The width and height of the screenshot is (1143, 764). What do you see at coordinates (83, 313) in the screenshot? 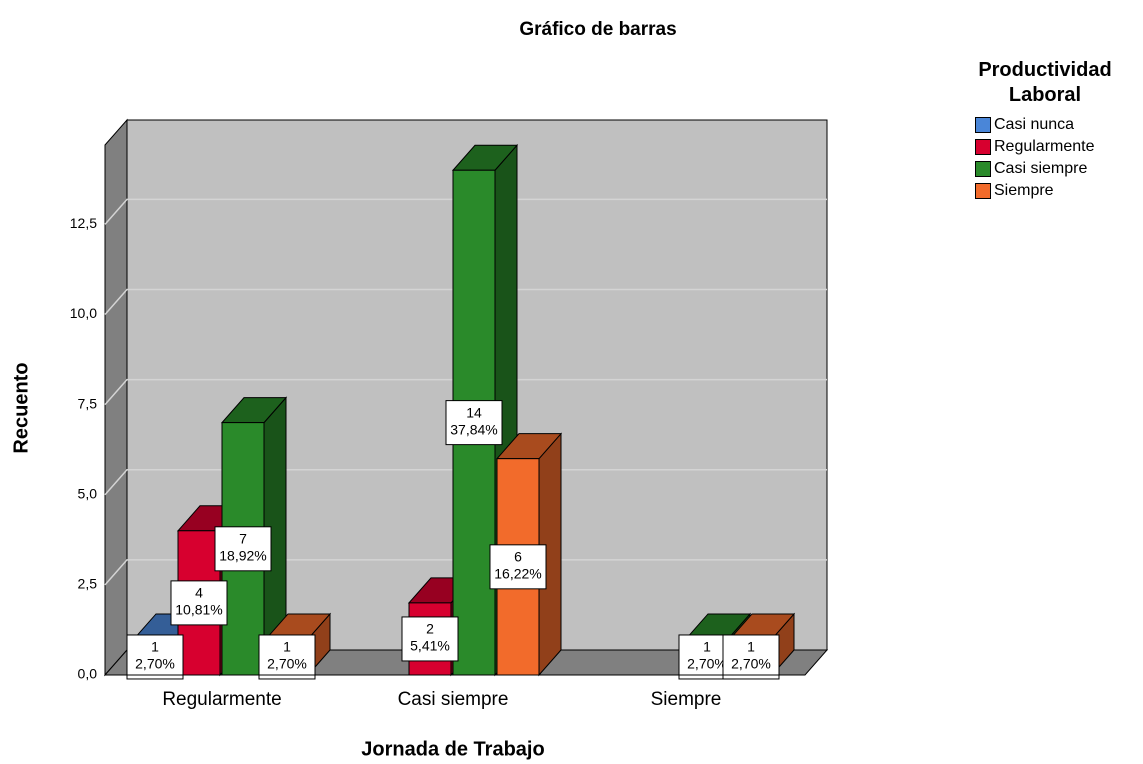
I see `y-tick-label: 10,0` at bounding box center [83, 313].